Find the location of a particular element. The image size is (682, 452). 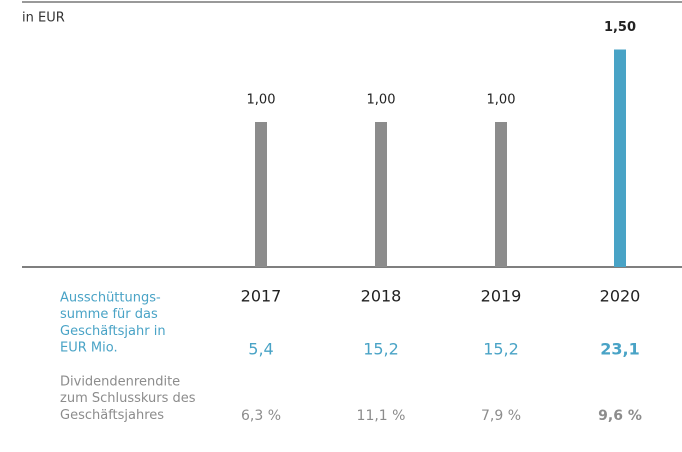

row-label: EUR Mio. is located at coordinates (89, 348).